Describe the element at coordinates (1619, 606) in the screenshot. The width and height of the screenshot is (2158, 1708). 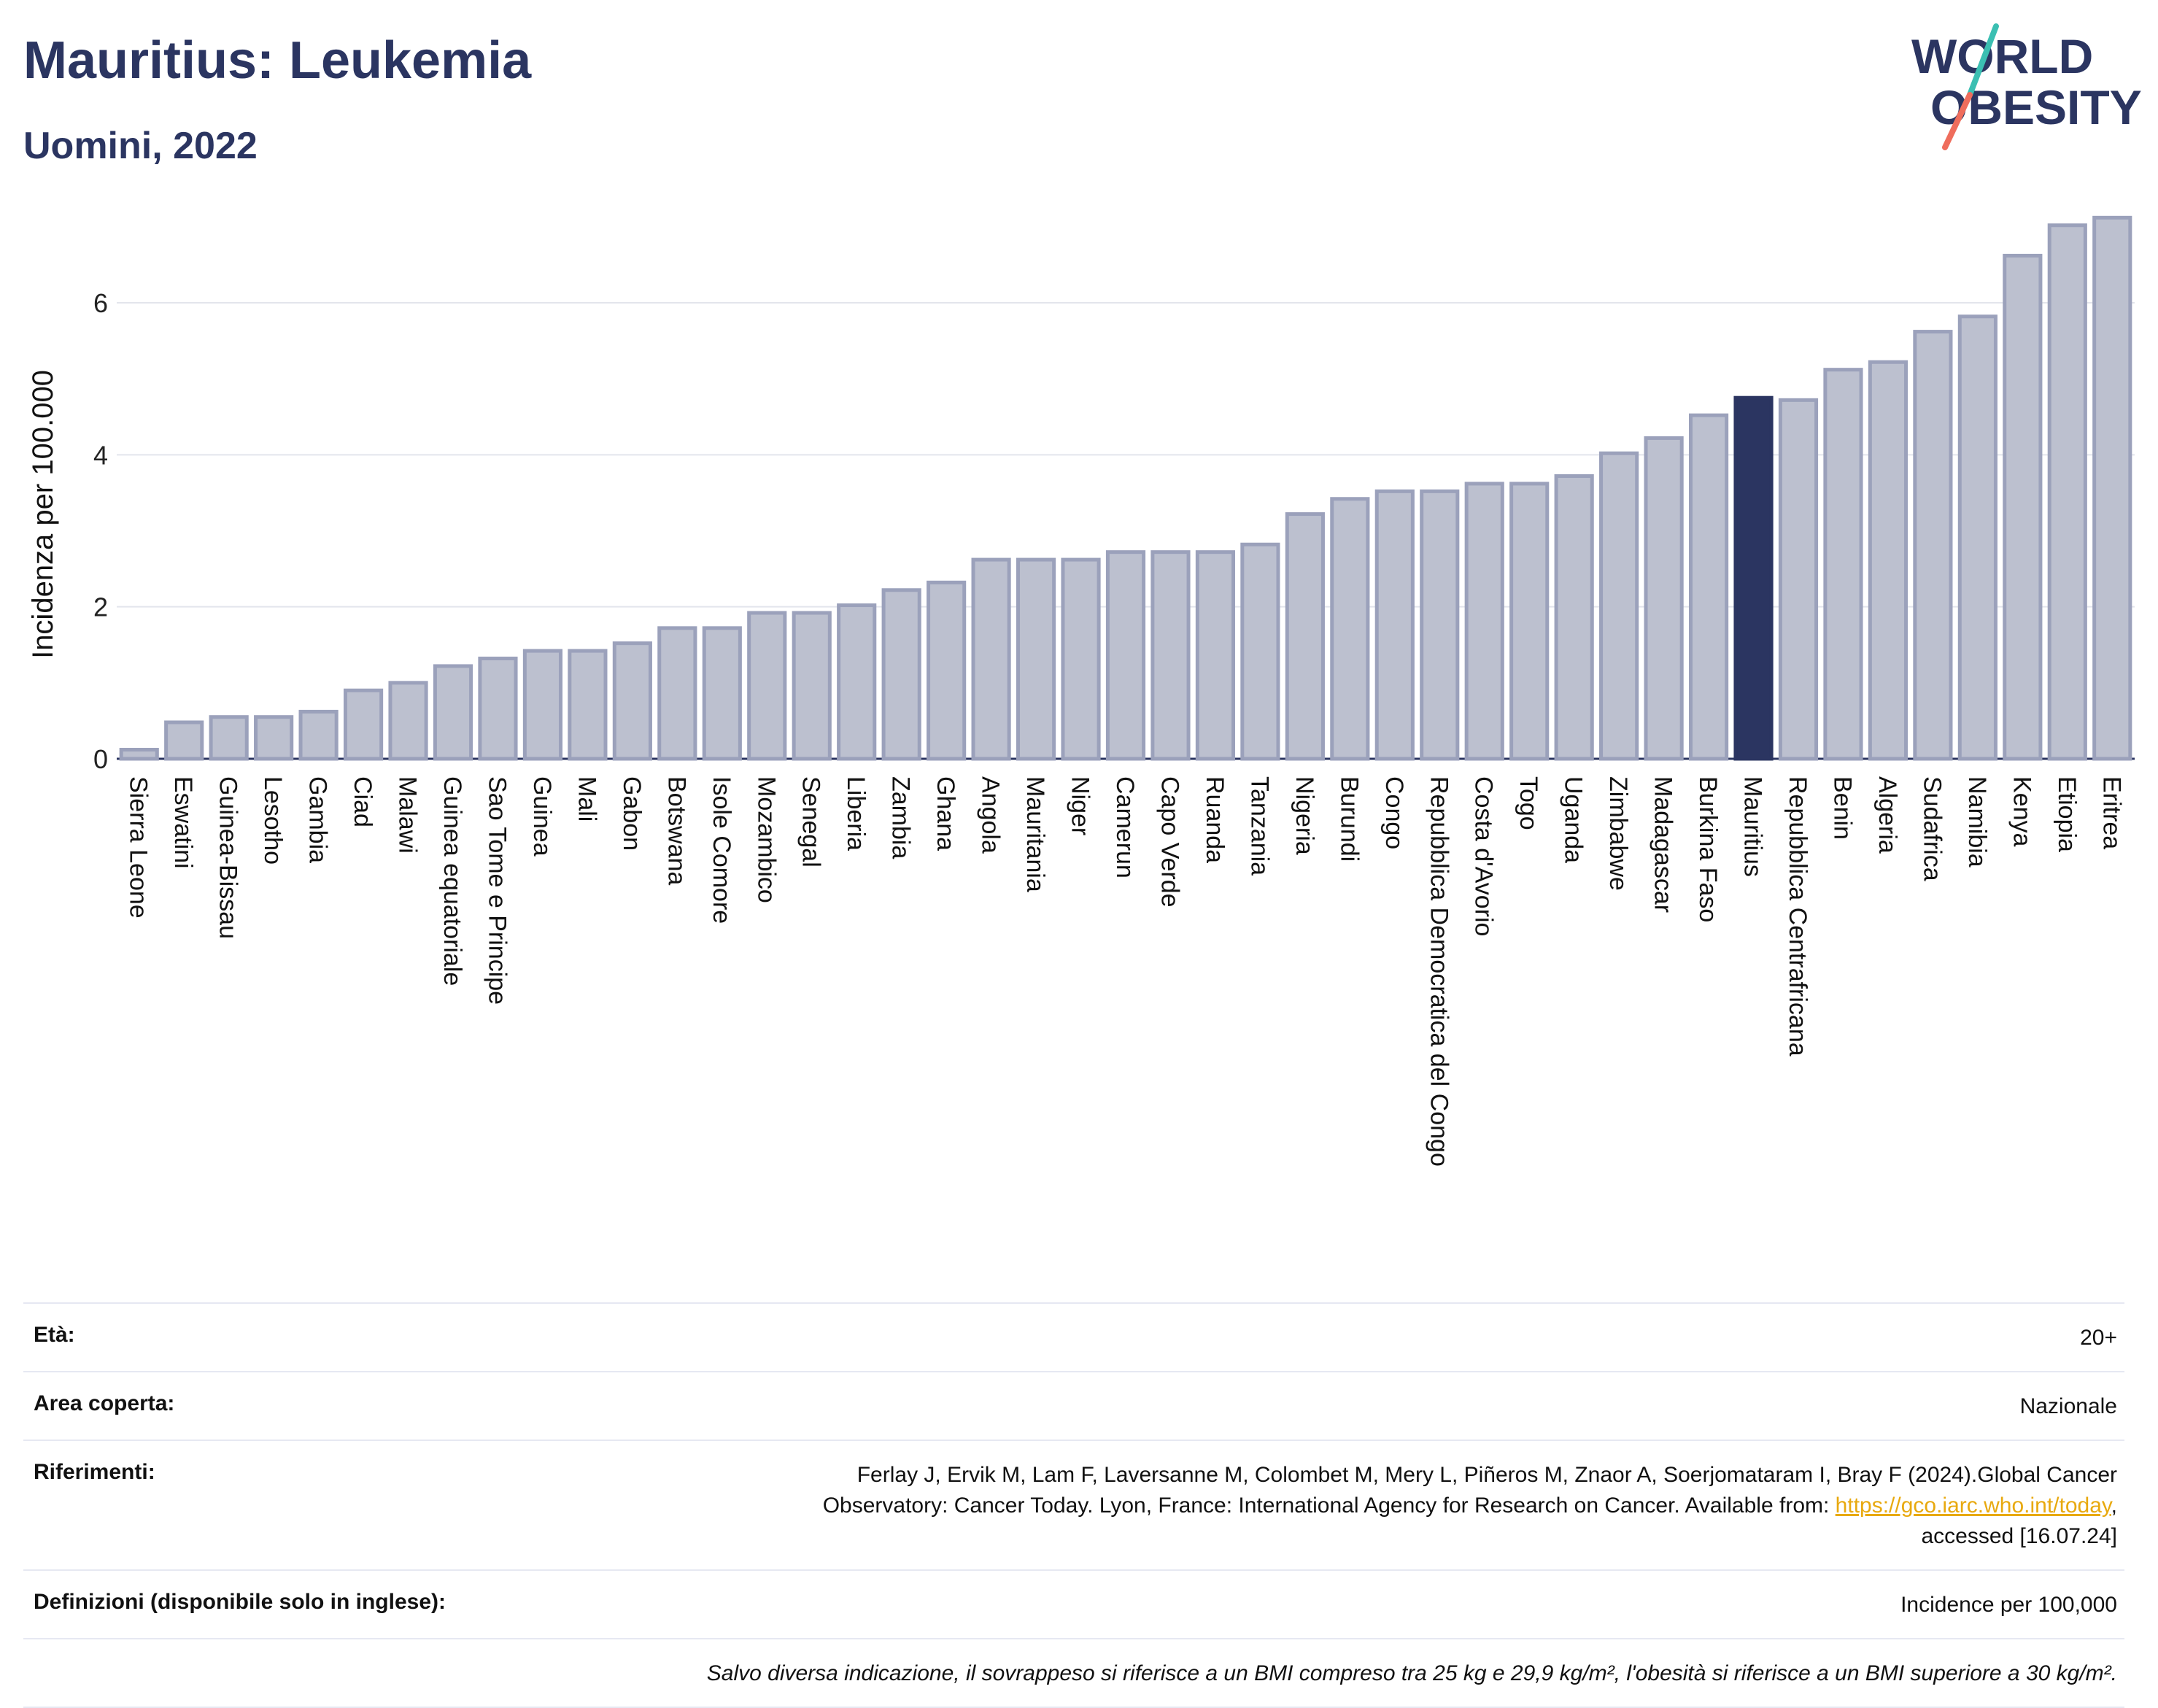
I see `bar-zimbabwe` at that location.